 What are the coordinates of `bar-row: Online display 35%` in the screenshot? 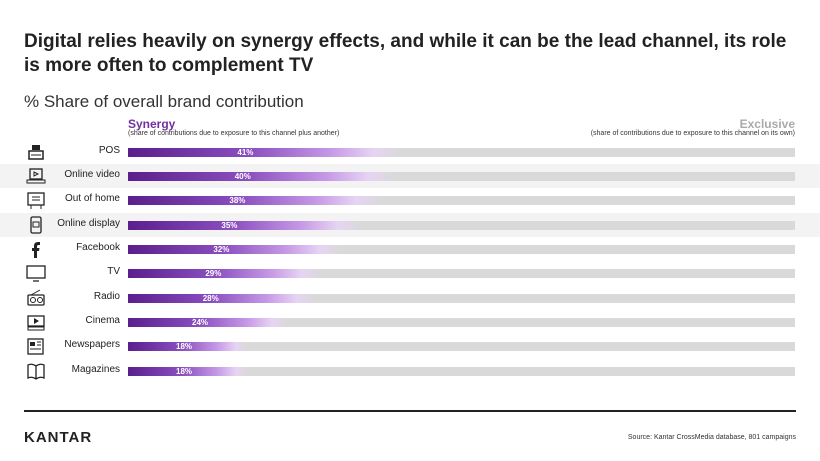 It's located at (410, 225).